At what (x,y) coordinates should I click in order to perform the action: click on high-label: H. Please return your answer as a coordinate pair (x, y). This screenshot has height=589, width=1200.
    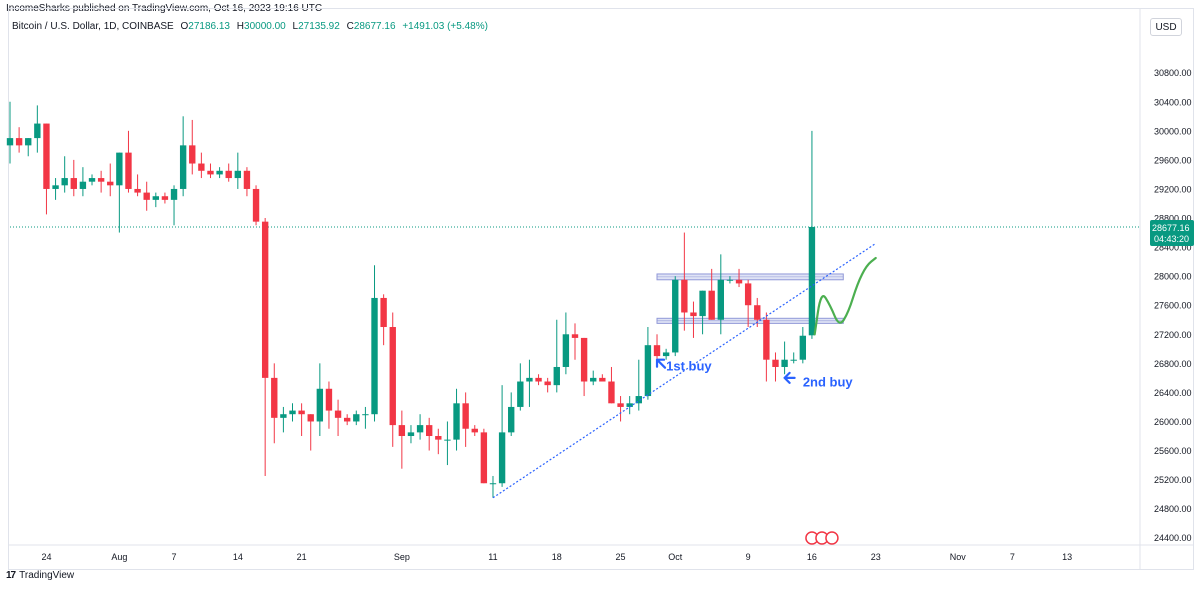
    Looking at the image, I should click on (240, 26).